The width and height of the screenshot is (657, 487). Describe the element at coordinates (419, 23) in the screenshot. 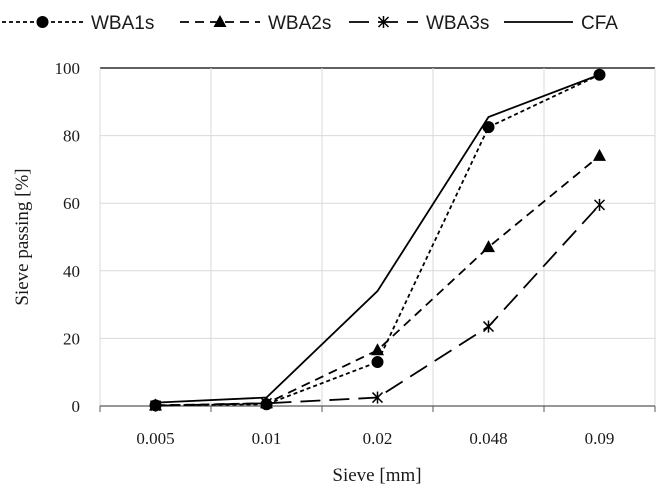

I see `legend-item-WBA3s: WBA3s` at that location.